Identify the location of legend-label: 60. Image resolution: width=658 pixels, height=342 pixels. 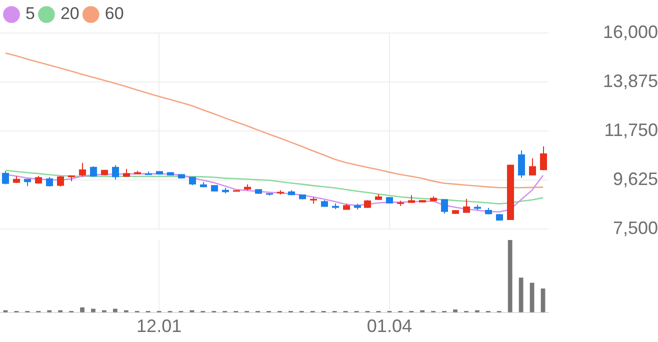
(114, 14).